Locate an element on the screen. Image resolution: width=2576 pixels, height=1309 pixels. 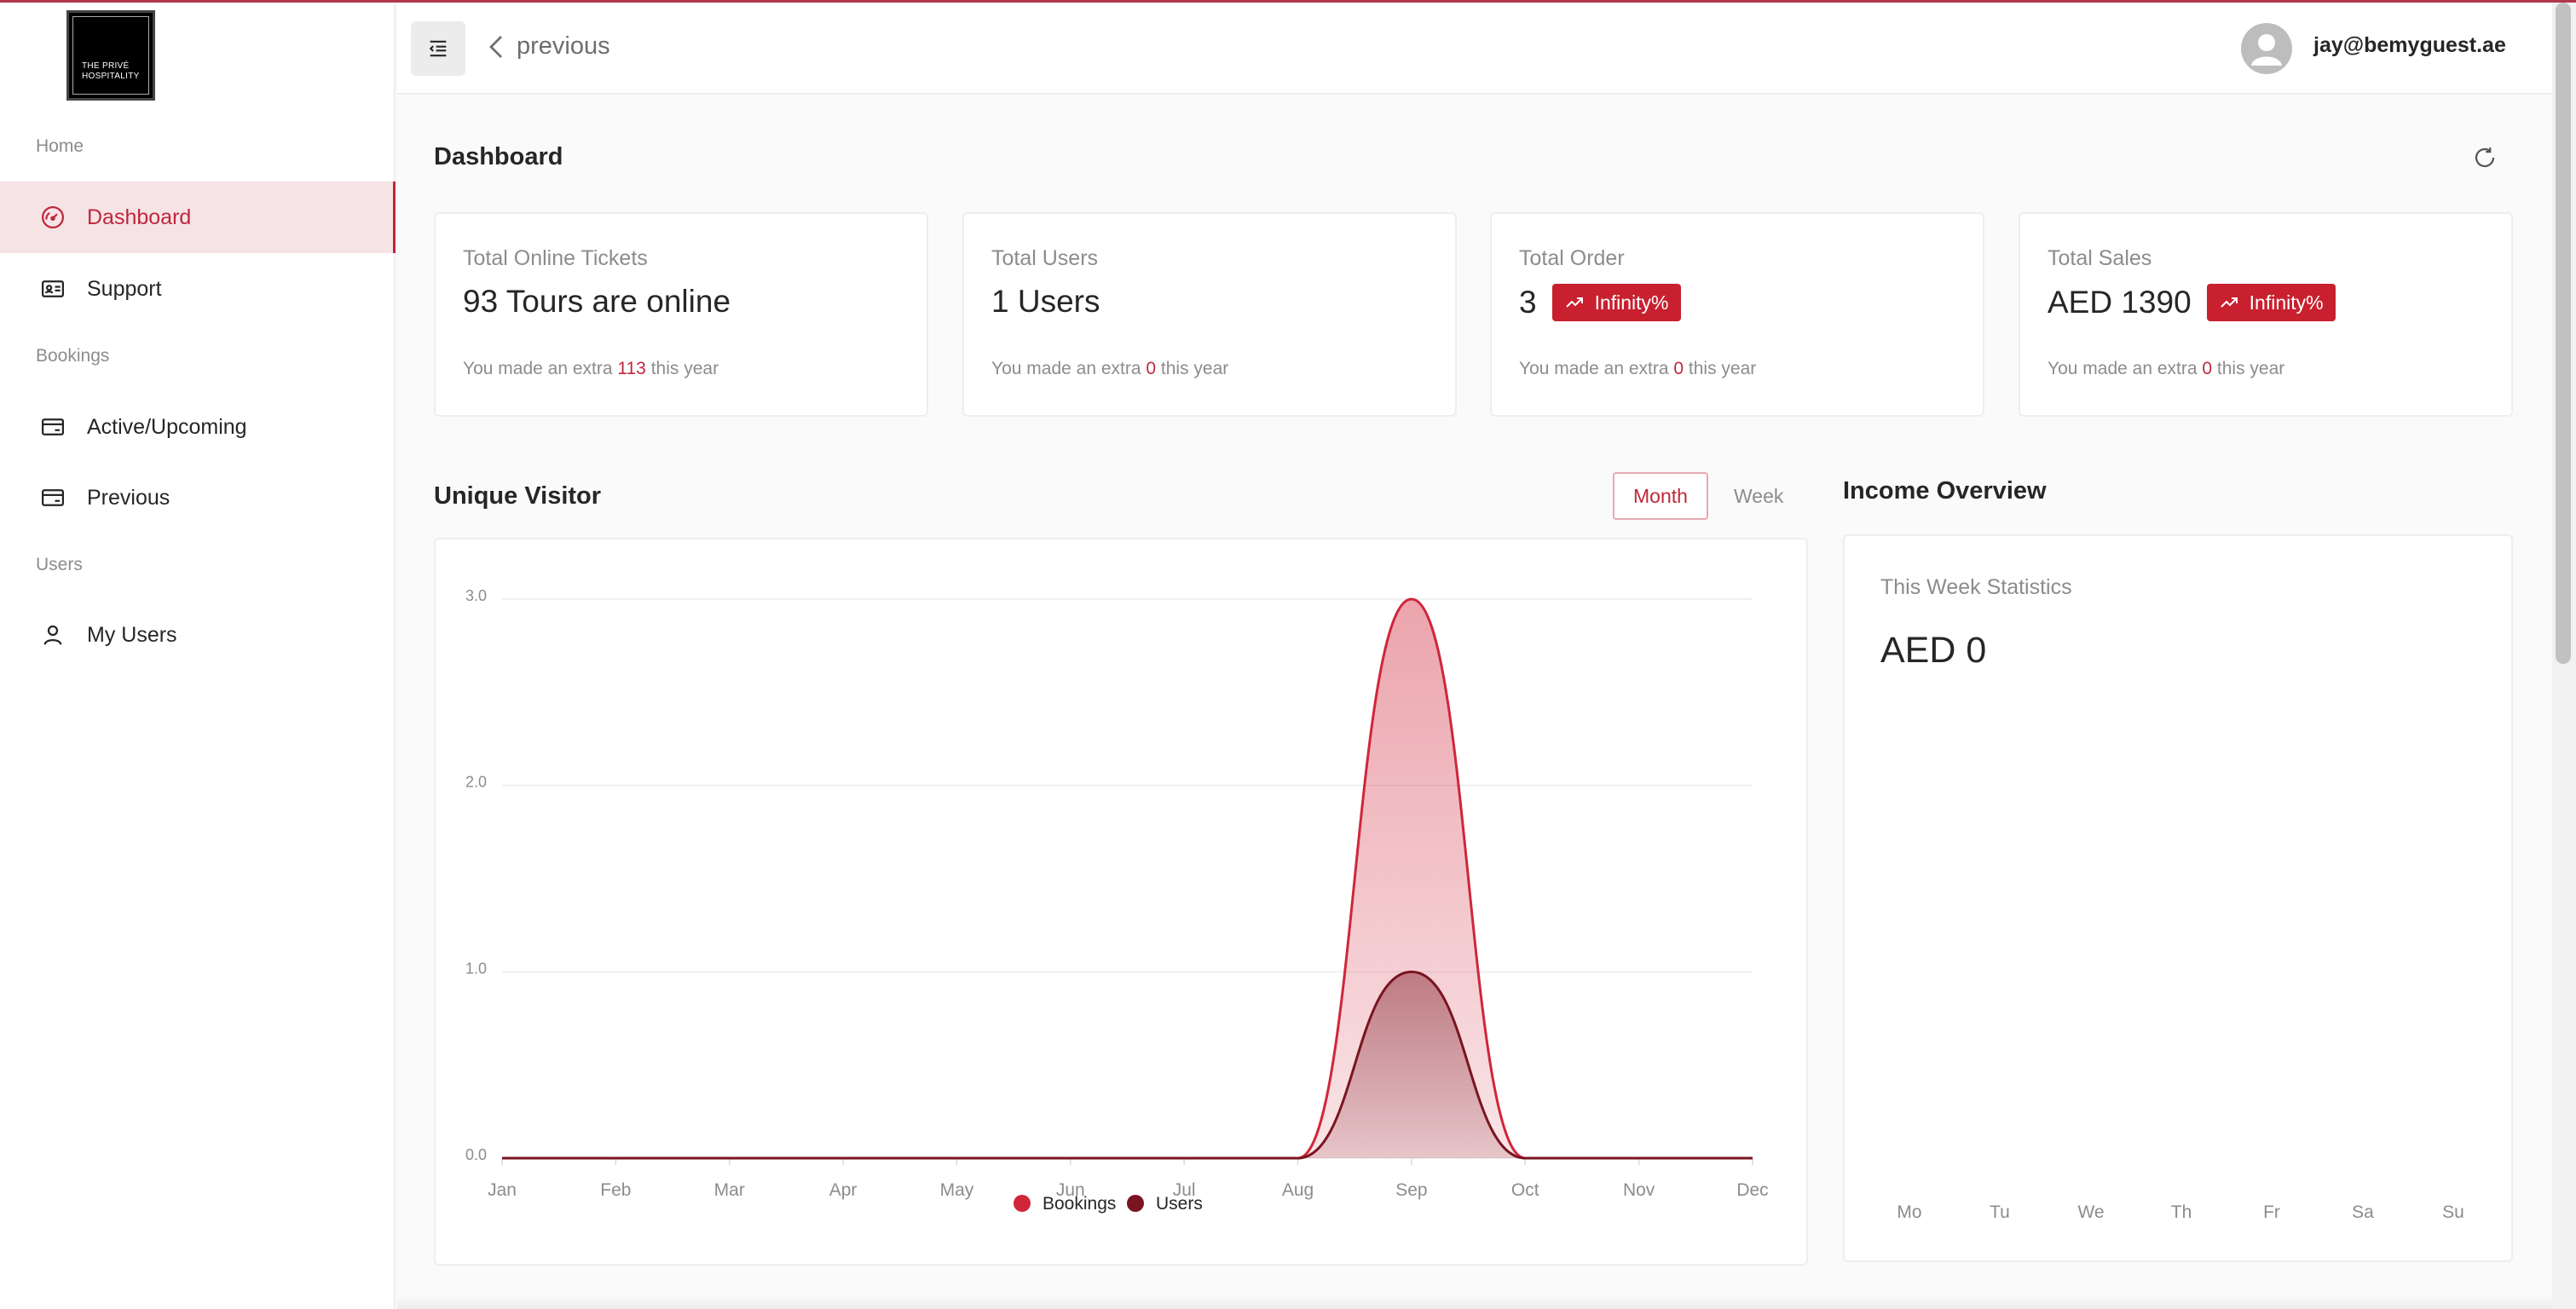
day-label: Sa is located at coordinates (2363, 1212).